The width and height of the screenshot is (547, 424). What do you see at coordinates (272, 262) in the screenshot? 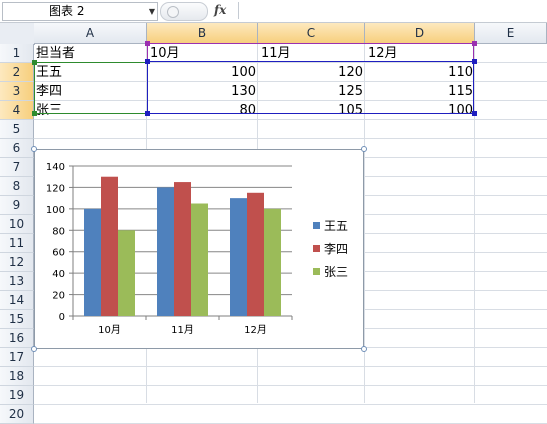
I see `bar-张三-12月` at bounding box center [272, 262].